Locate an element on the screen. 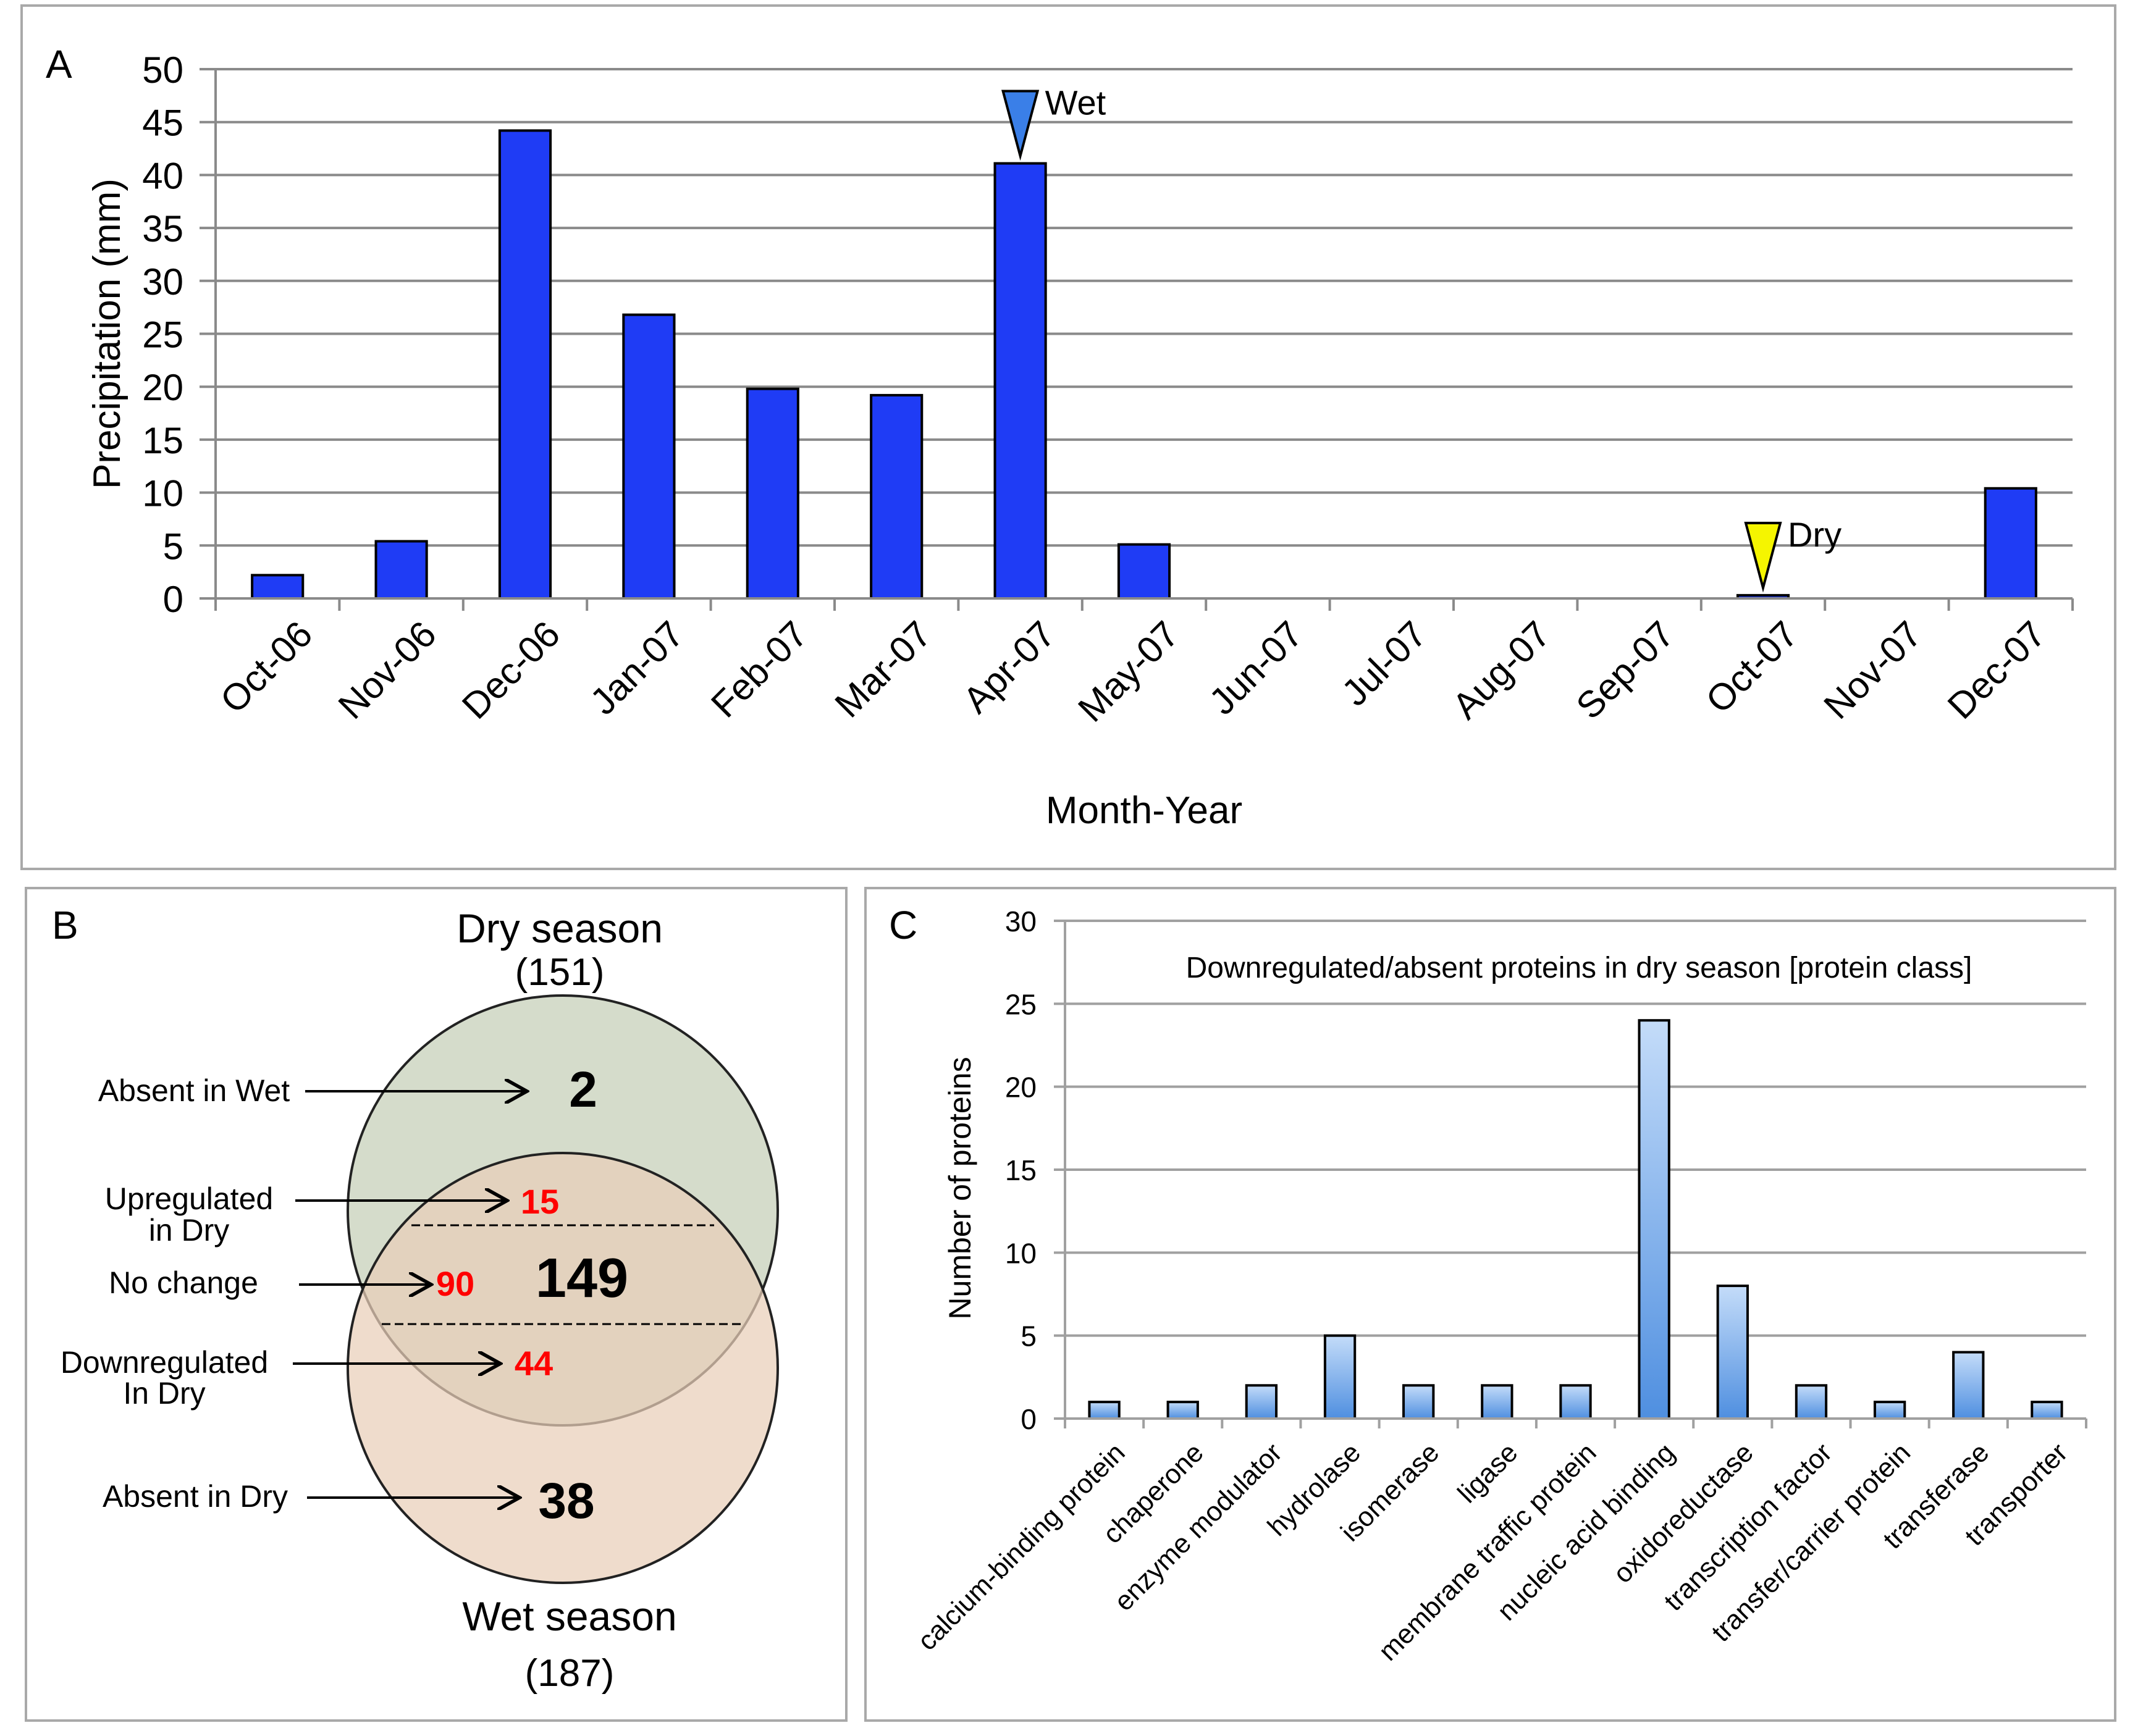 The height and width of the screenshot is (1736, 2130). x-tick-oct-06: Oct-06 is located at coordinates (267, 667).